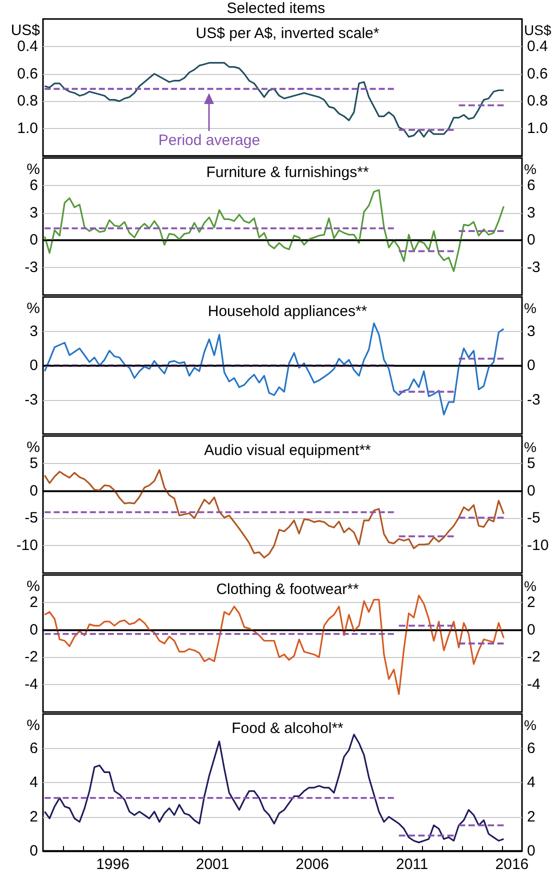 The height and width of the screenshot is (881, 552). I want to click on y-tick-label: 0.6, so click(27, 73).